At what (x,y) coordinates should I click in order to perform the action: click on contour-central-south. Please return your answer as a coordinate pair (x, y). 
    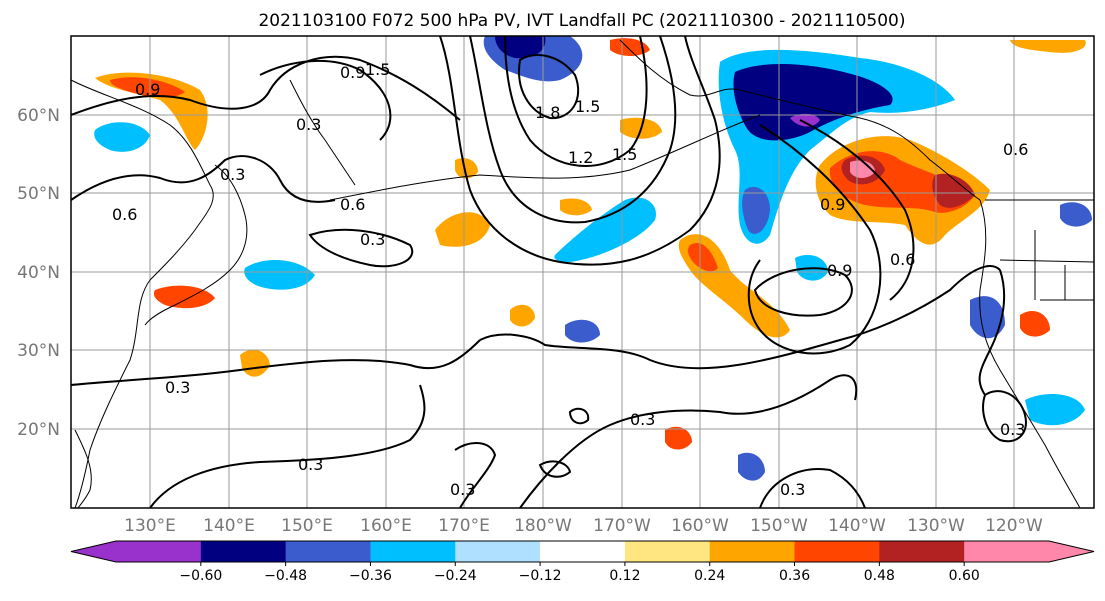
    Looking at the image, I should click on (688, 441).